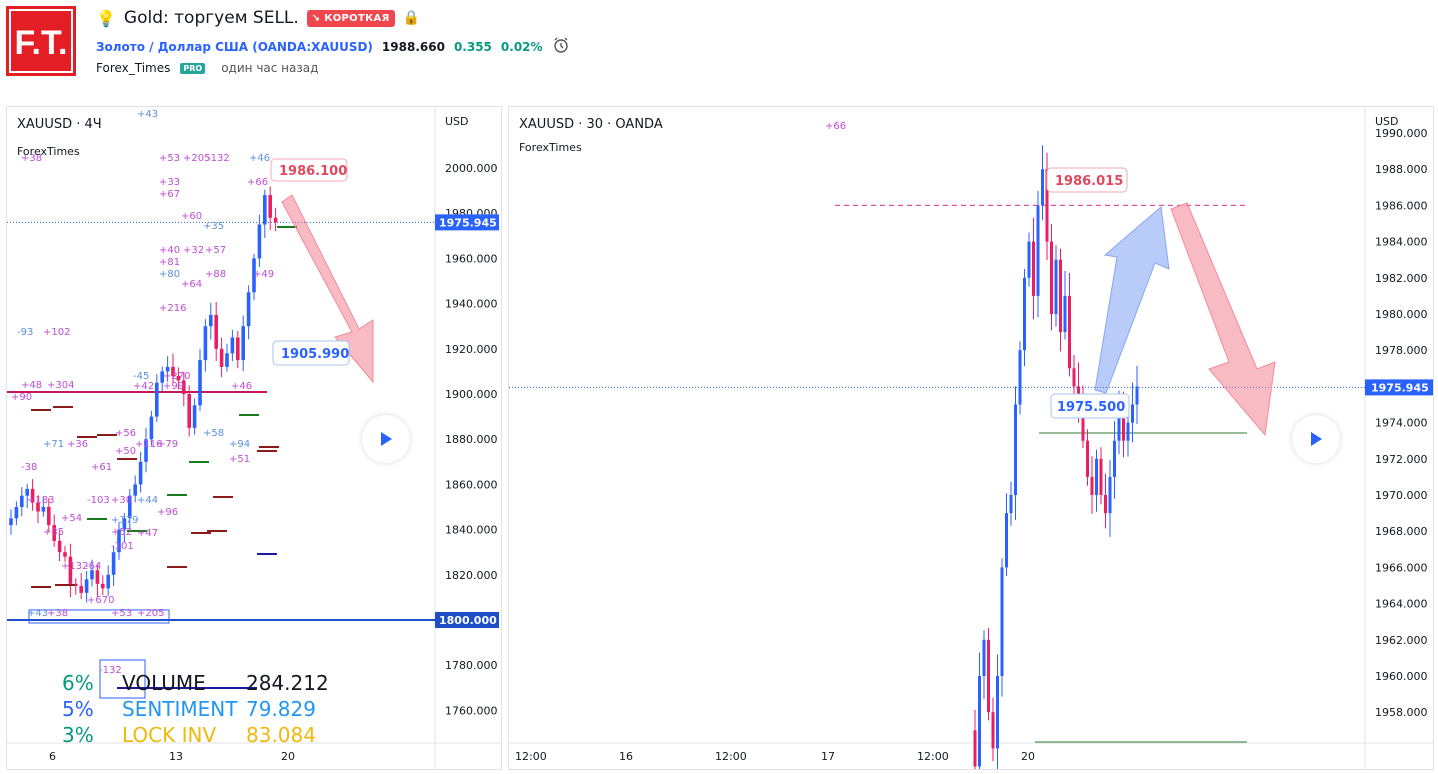  What do you see at coordinates (1401, 459) in the screenshot?
I see `y-tick-label: 1972.000` at bounding box center [1401, 459].